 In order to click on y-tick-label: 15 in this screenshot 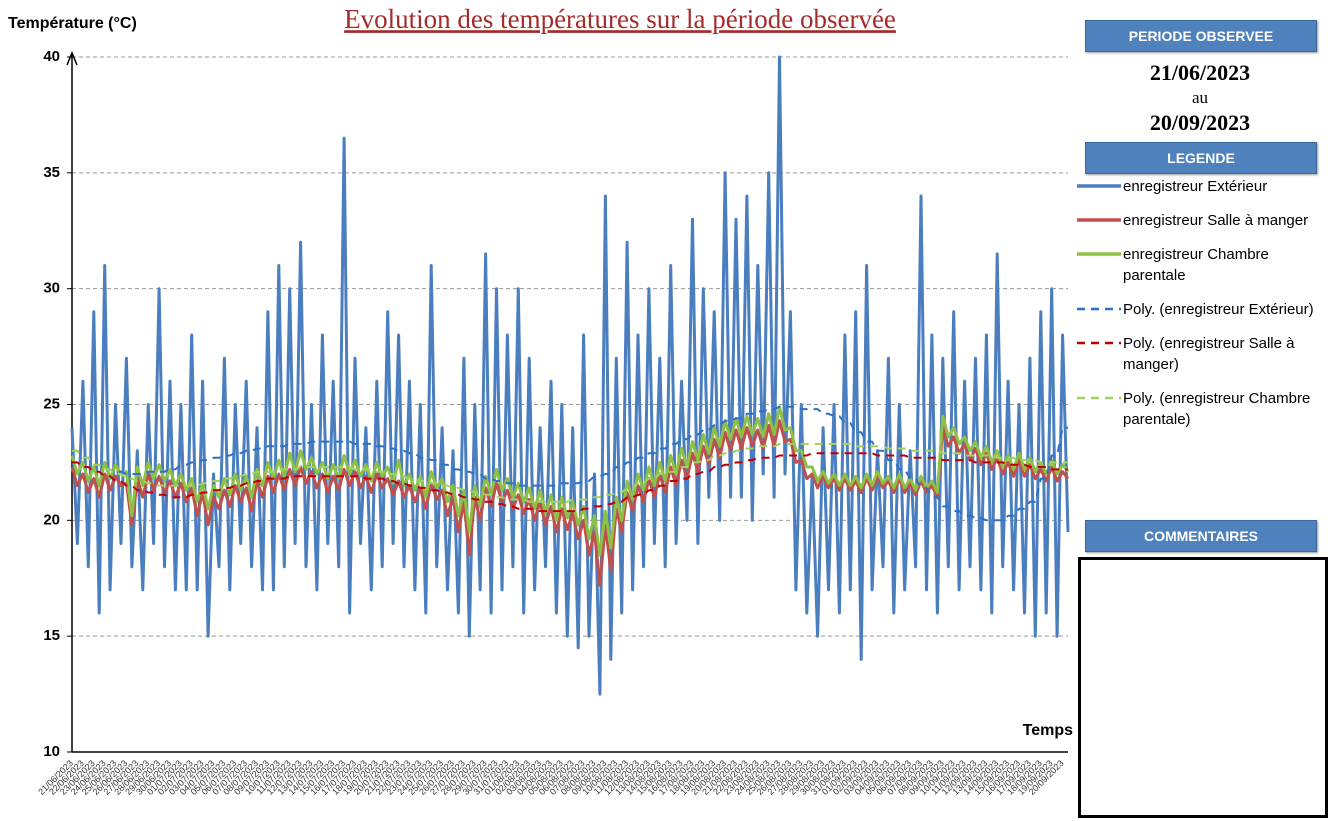, I will do `click(51, 635)`.